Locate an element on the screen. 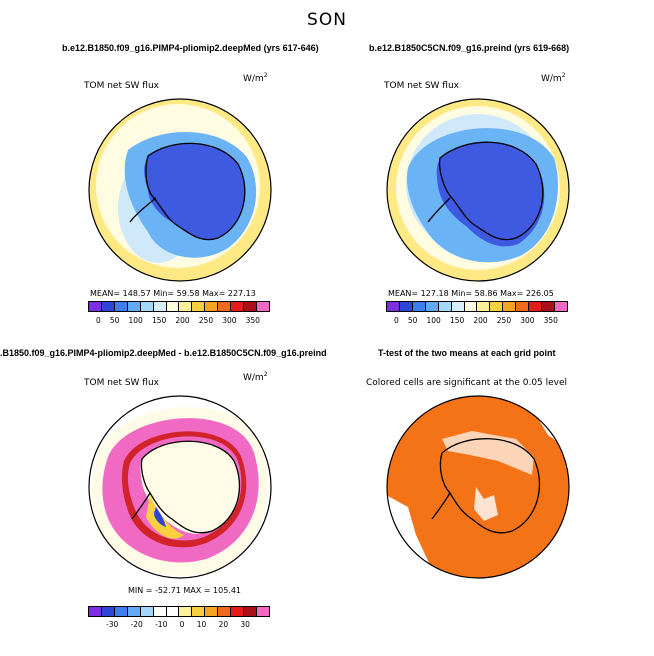 The height and width of the screenshot is (656, 654). panel2-colorbar is located at coordinates (477, 306).